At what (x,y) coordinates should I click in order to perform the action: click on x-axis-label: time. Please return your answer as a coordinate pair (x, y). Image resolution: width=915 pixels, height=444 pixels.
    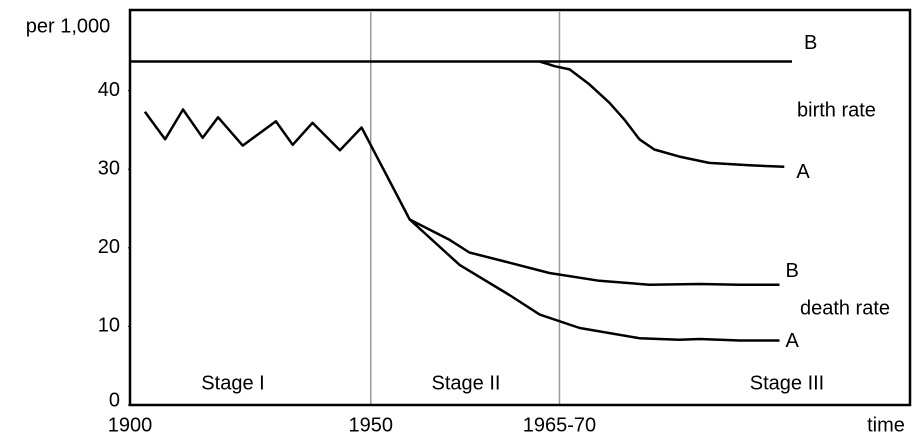
    Looking at the image, I should click on (886, 425).